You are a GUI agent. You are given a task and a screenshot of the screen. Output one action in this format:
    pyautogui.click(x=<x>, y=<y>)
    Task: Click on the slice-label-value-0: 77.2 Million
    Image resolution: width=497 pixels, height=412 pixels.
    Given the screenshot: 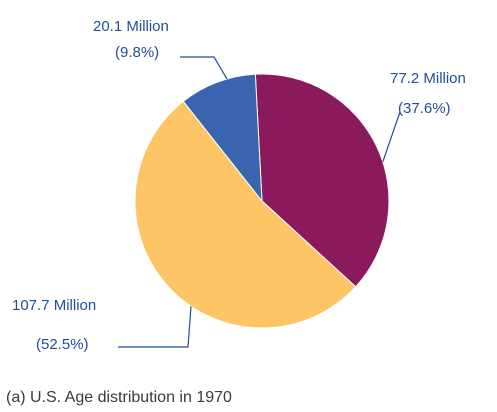 What is the action you would take?
    pyautogui.click(x=428, y=78)
    